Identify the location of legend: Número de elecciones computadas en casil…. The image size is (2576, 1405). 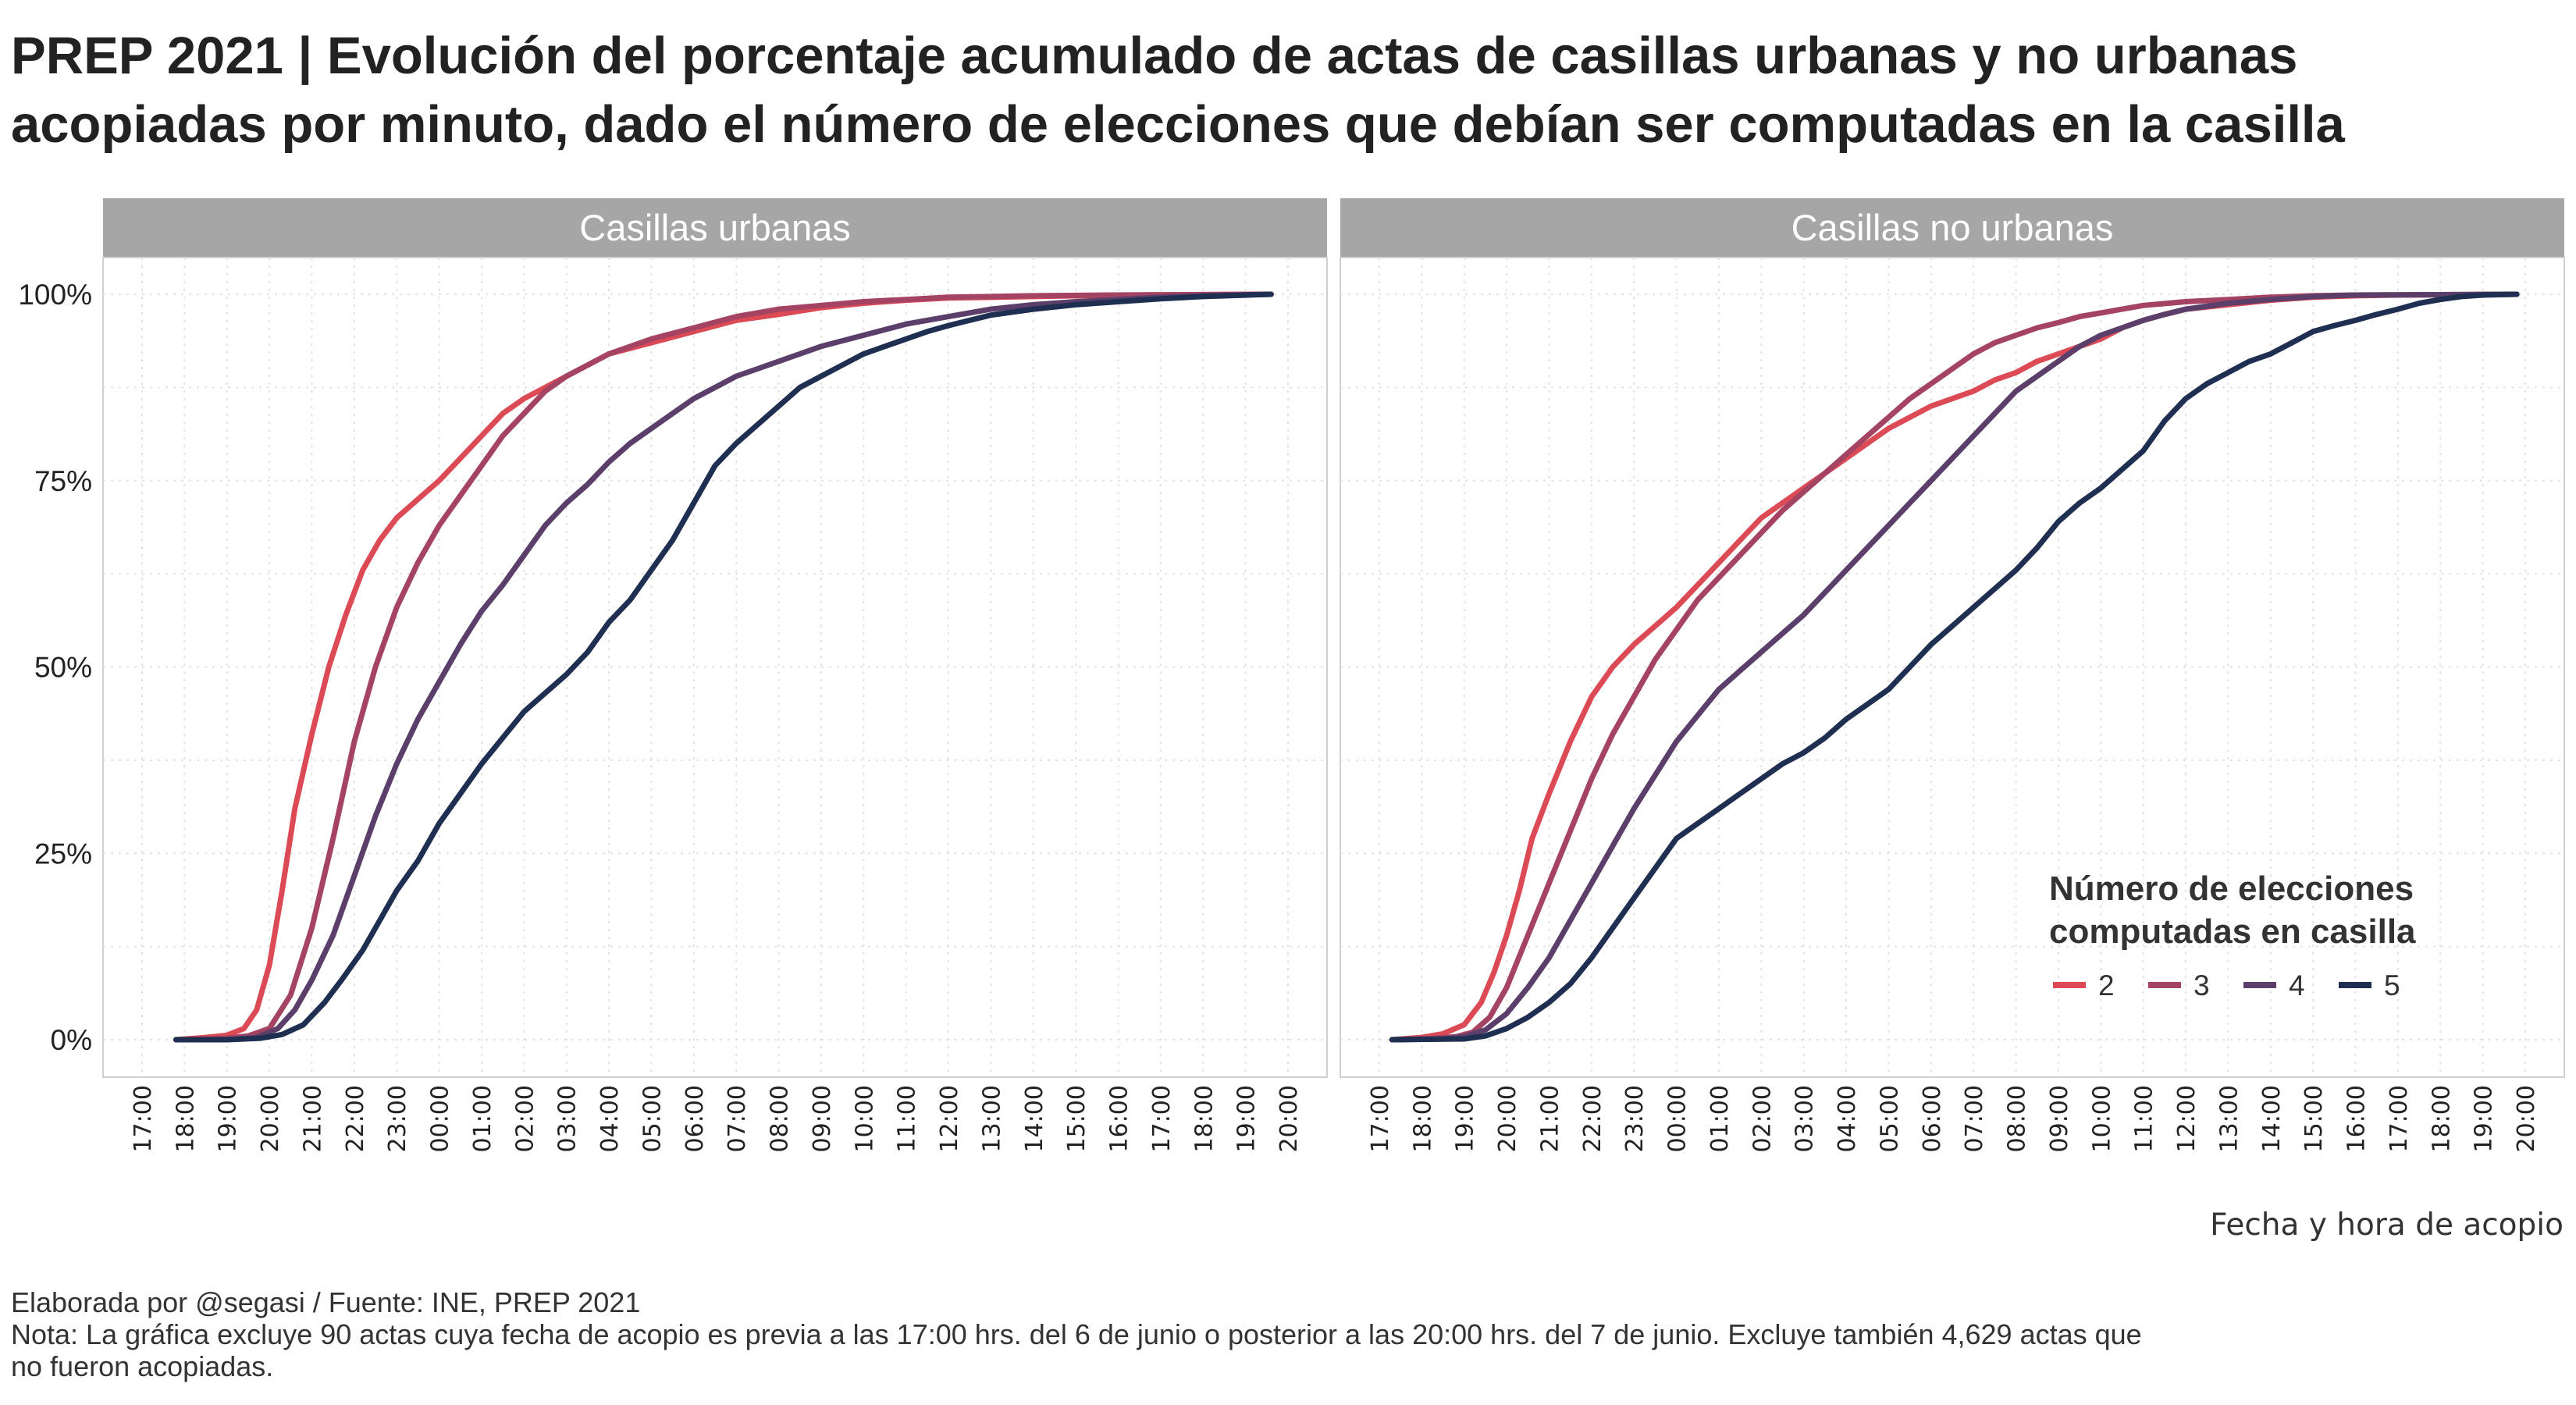
(2232, 936).